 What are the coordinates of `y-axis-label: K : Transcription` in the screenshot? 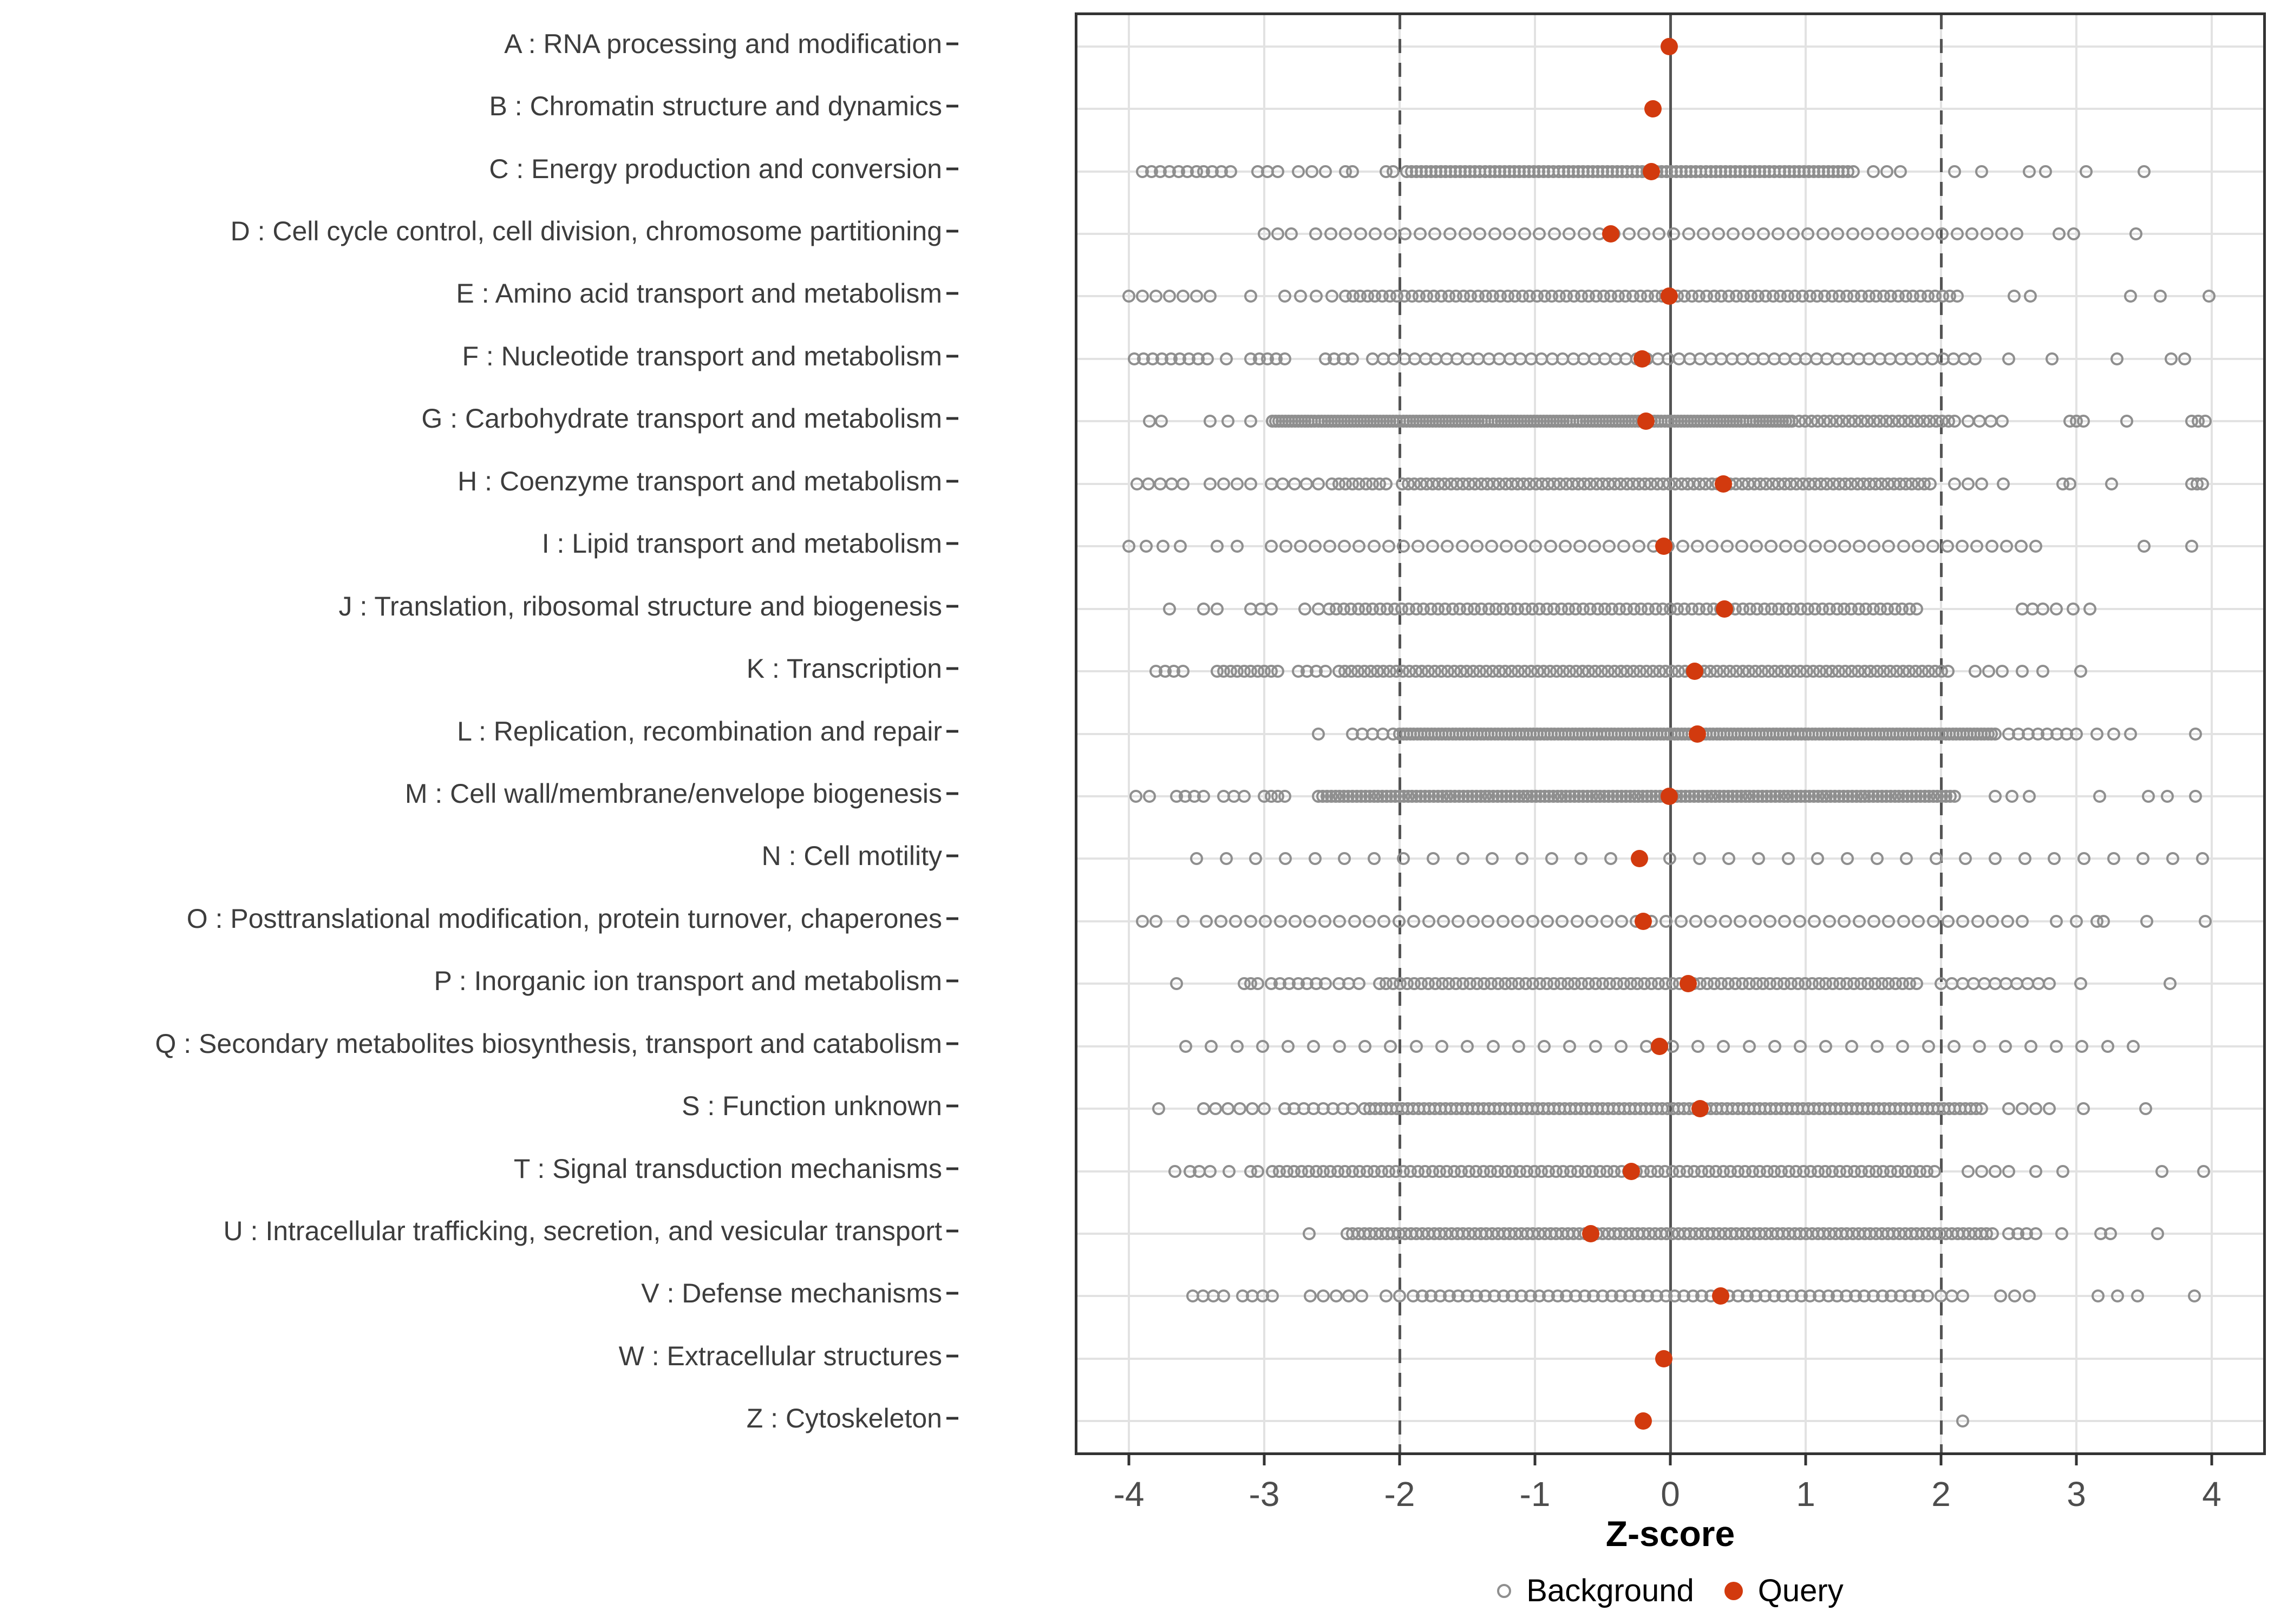 It's located at (844, 668).